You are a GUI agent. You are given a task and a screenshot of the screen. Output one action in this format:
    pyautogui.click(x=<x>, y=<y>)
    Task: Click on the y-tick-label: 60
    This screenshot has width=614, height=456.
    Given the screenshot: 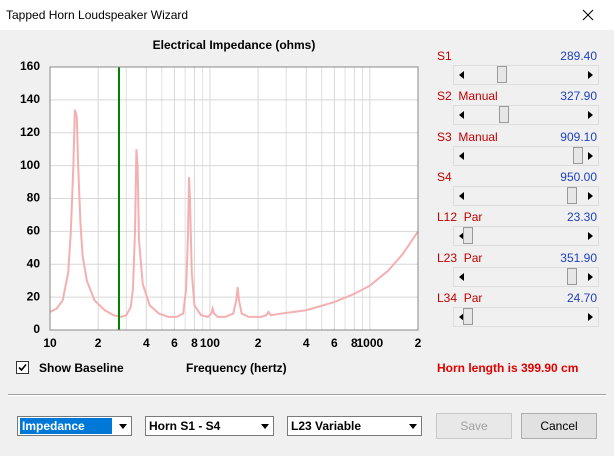 What is the action you would take?
    pyautogui.click(x=34, y=231)
    